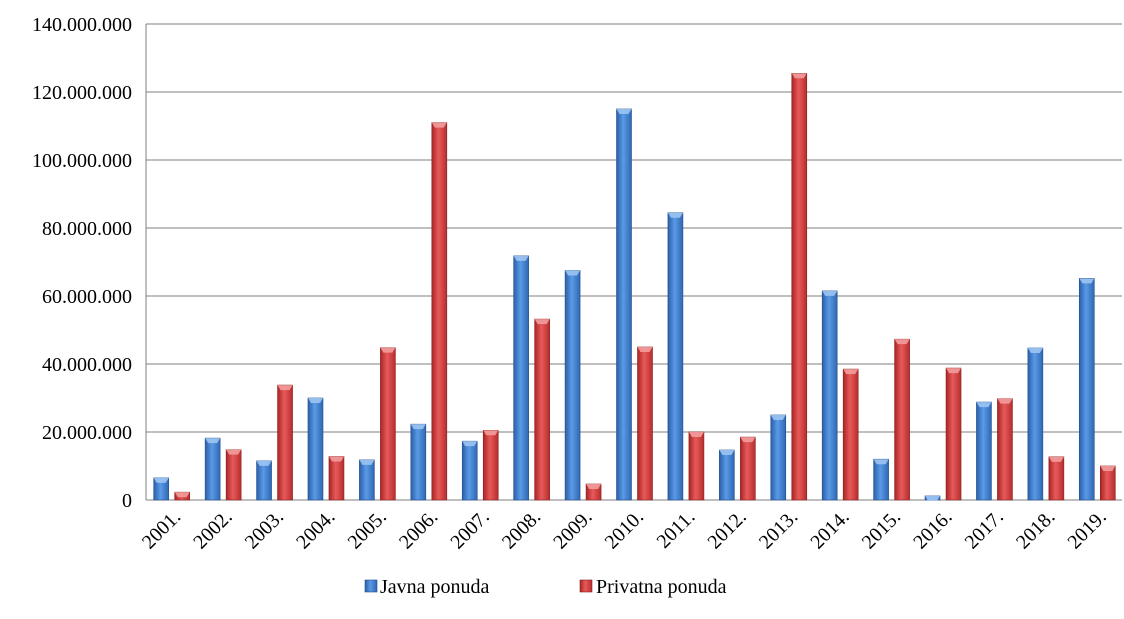 The image size is (1124, 619). Describe the element at coordinates (829, 395) in the screenshot. I see `bar-javna-2014` at that location.